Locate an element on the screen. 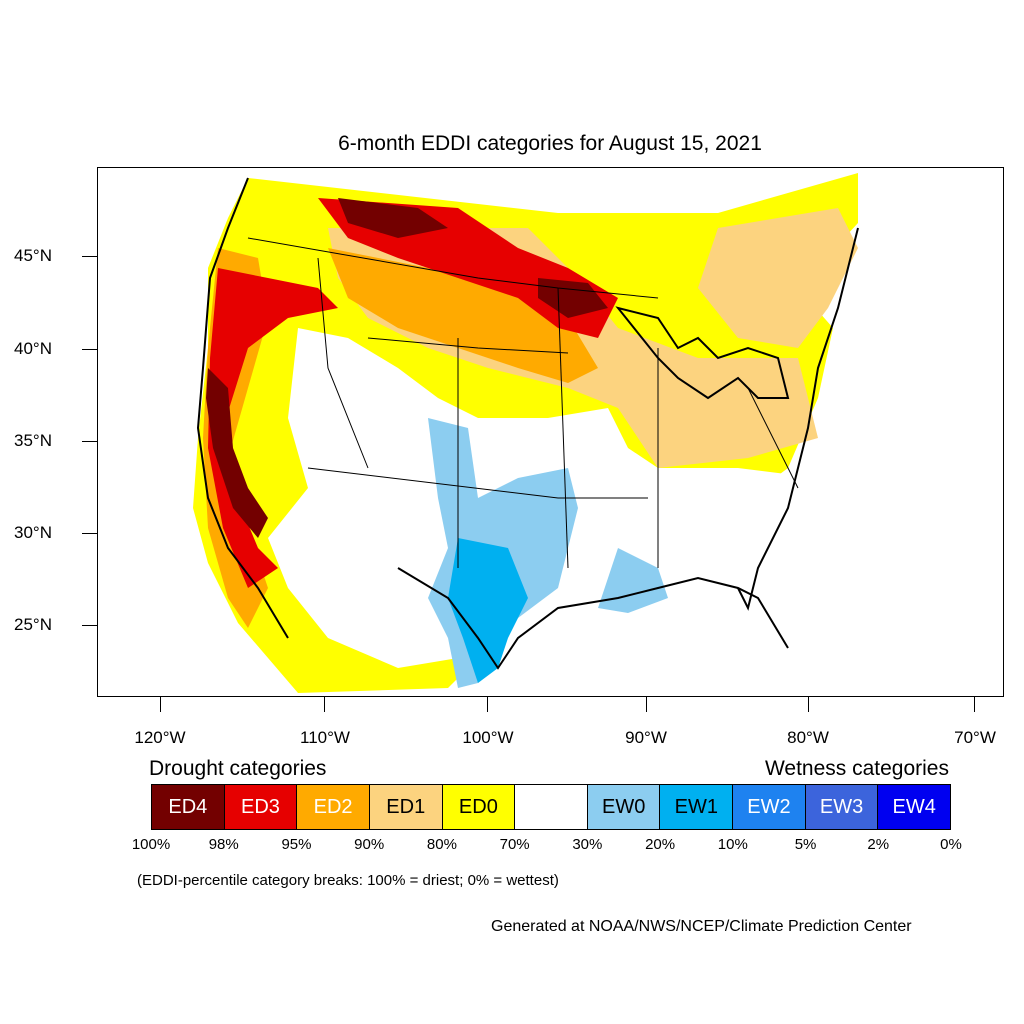  legend-percentile: 98% is located at coordinates (223, 844).